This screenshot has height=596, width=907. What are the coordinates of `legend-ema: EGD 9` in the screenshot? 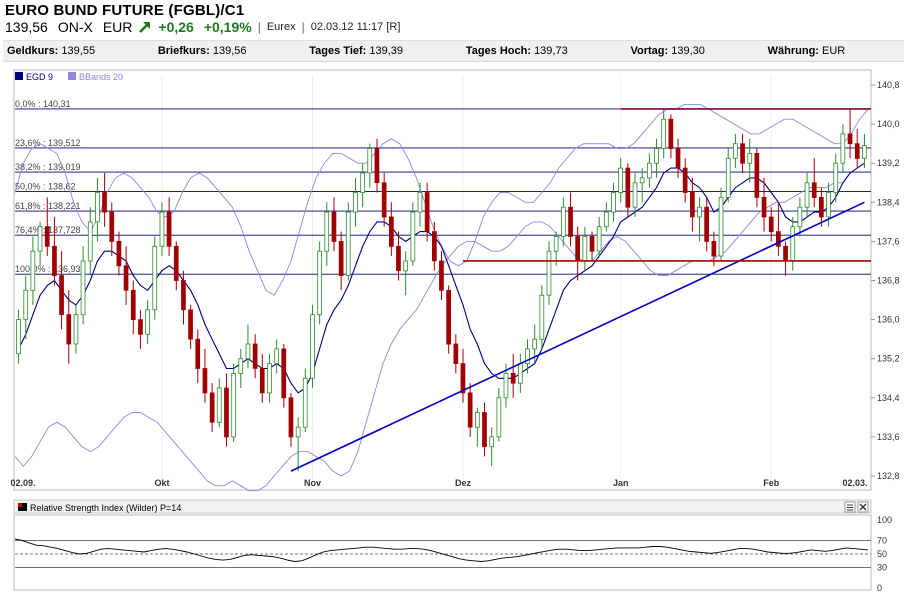 It's located at (39, 77).